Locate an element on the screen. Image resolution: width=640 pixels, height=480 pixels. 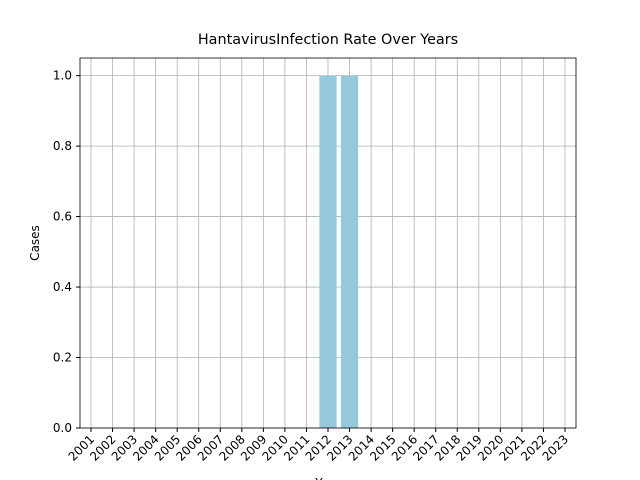
y-tick-label: 0.8 is located at coordinates (62, 146).